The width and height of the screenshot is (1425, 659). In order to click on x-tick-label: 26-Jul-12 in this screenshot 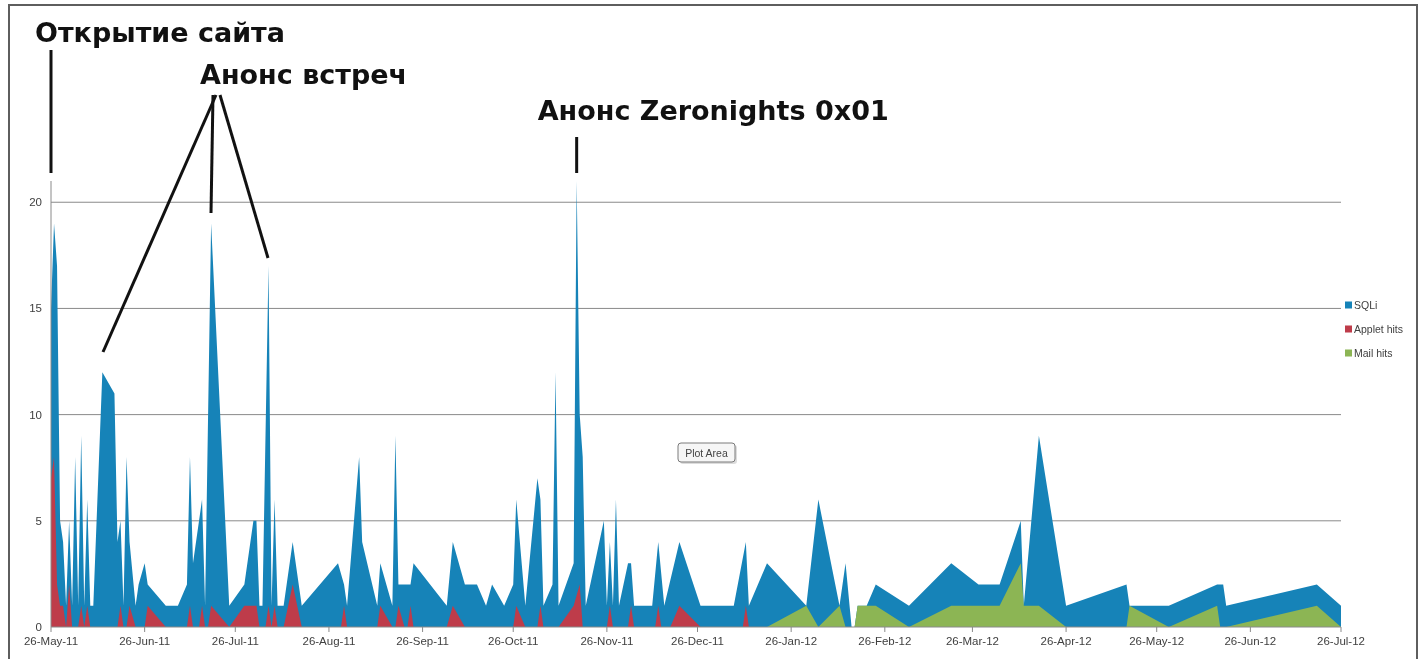, I will do `click(1341, 641)`.